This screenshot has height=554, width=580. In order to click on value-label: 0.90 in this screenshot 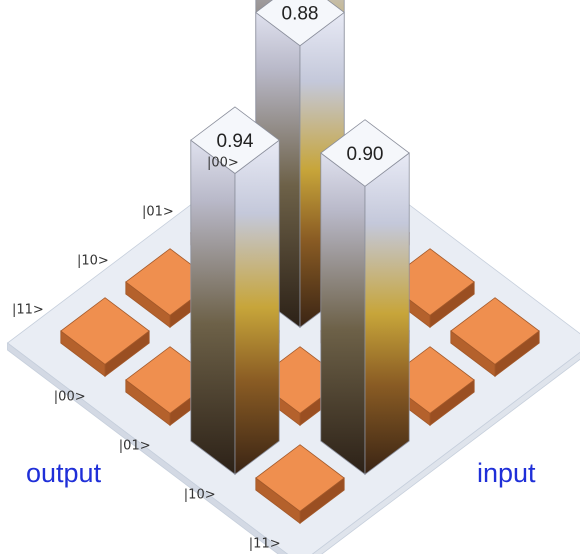, I will do `click(365, 154)`.